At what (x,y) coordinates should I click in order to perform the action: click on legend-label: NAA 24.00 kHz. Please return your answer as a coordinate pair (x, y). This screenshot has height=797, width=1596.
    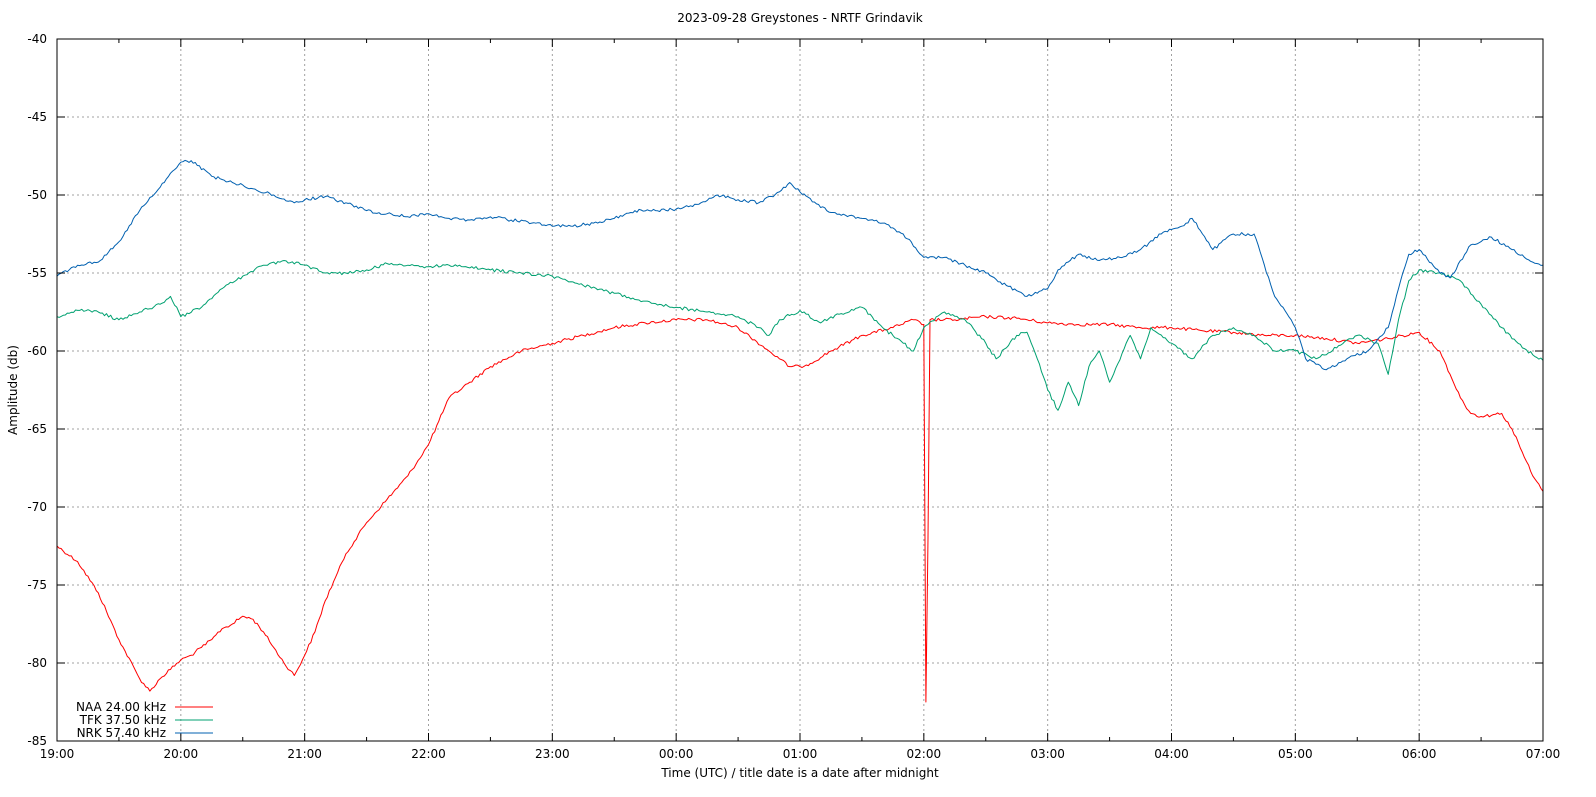
    Looking at the image, I should click on (121, 707).